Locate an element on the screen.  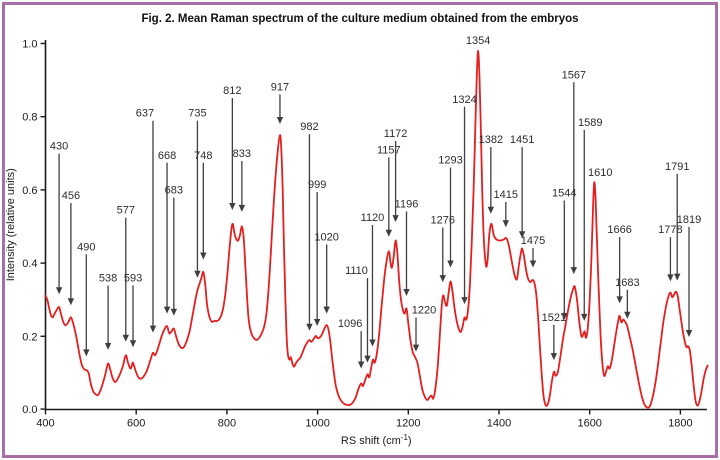
x-tick-label-1400: 1400 is located at coordinates (499, 424).